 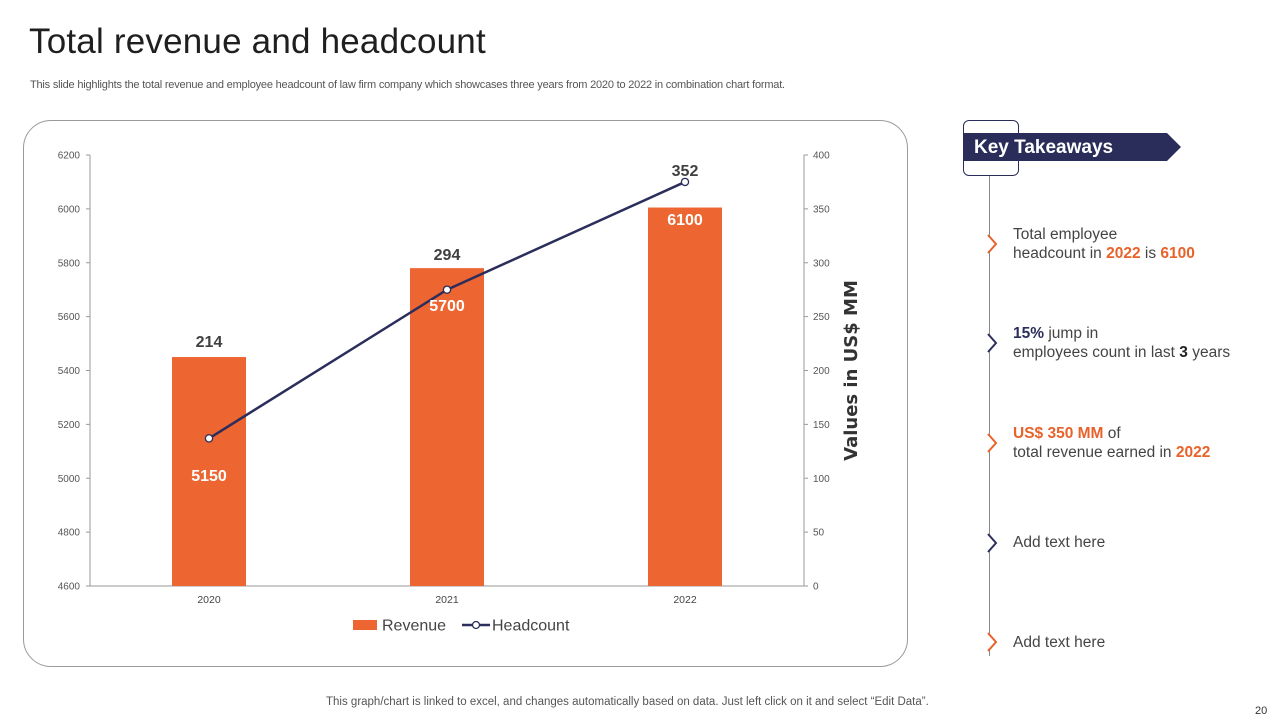 I want to click on legend-headcount-label: Headcount, so click(x=531, y=626).